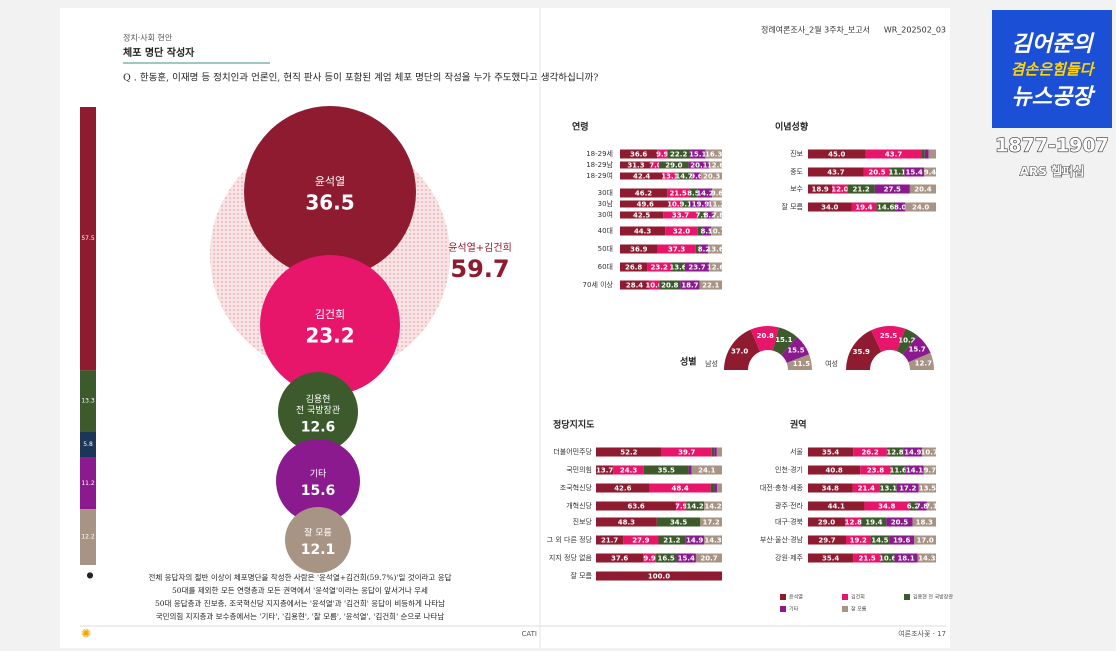 This screenshot has width=1116, height=651. Describe the element at coordinates (576, 487) in the screenshot. I see `row-label: 조국혁신당` at that location.